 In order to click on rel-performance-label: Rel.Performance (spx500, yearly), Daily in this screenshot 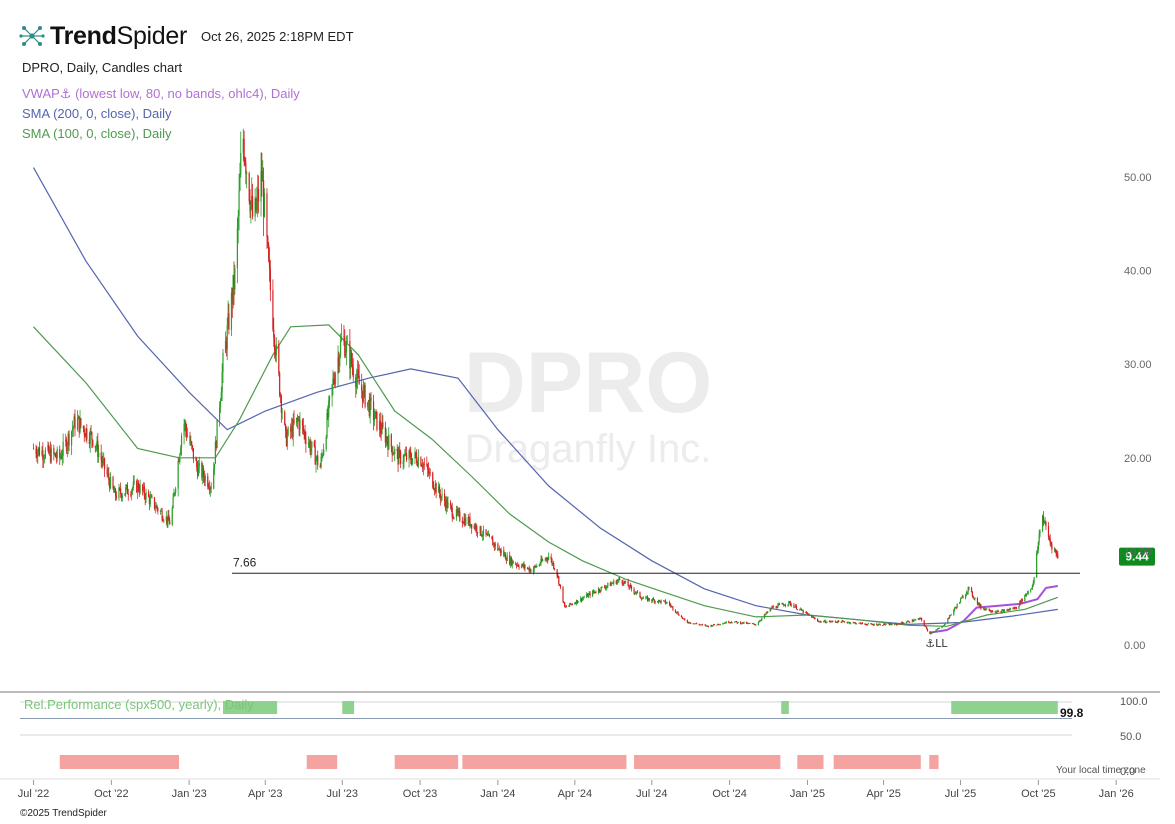, I will do `click(139, 704)`.